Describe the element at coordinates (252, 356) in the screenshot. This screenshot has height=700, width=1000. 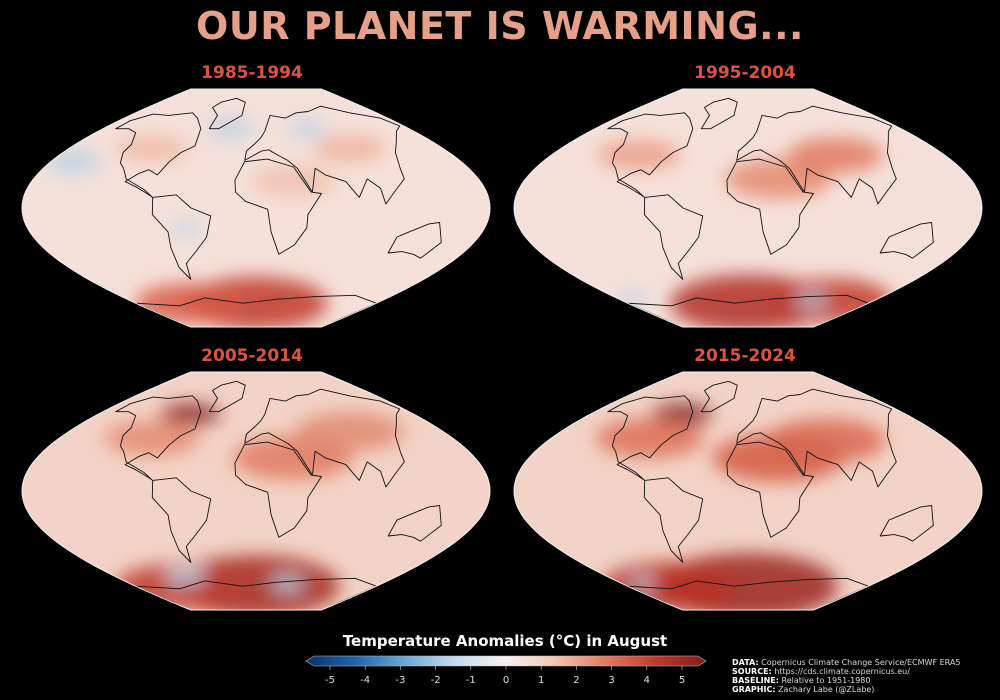
I see `panel-title-3: 2005-2014` at that location.